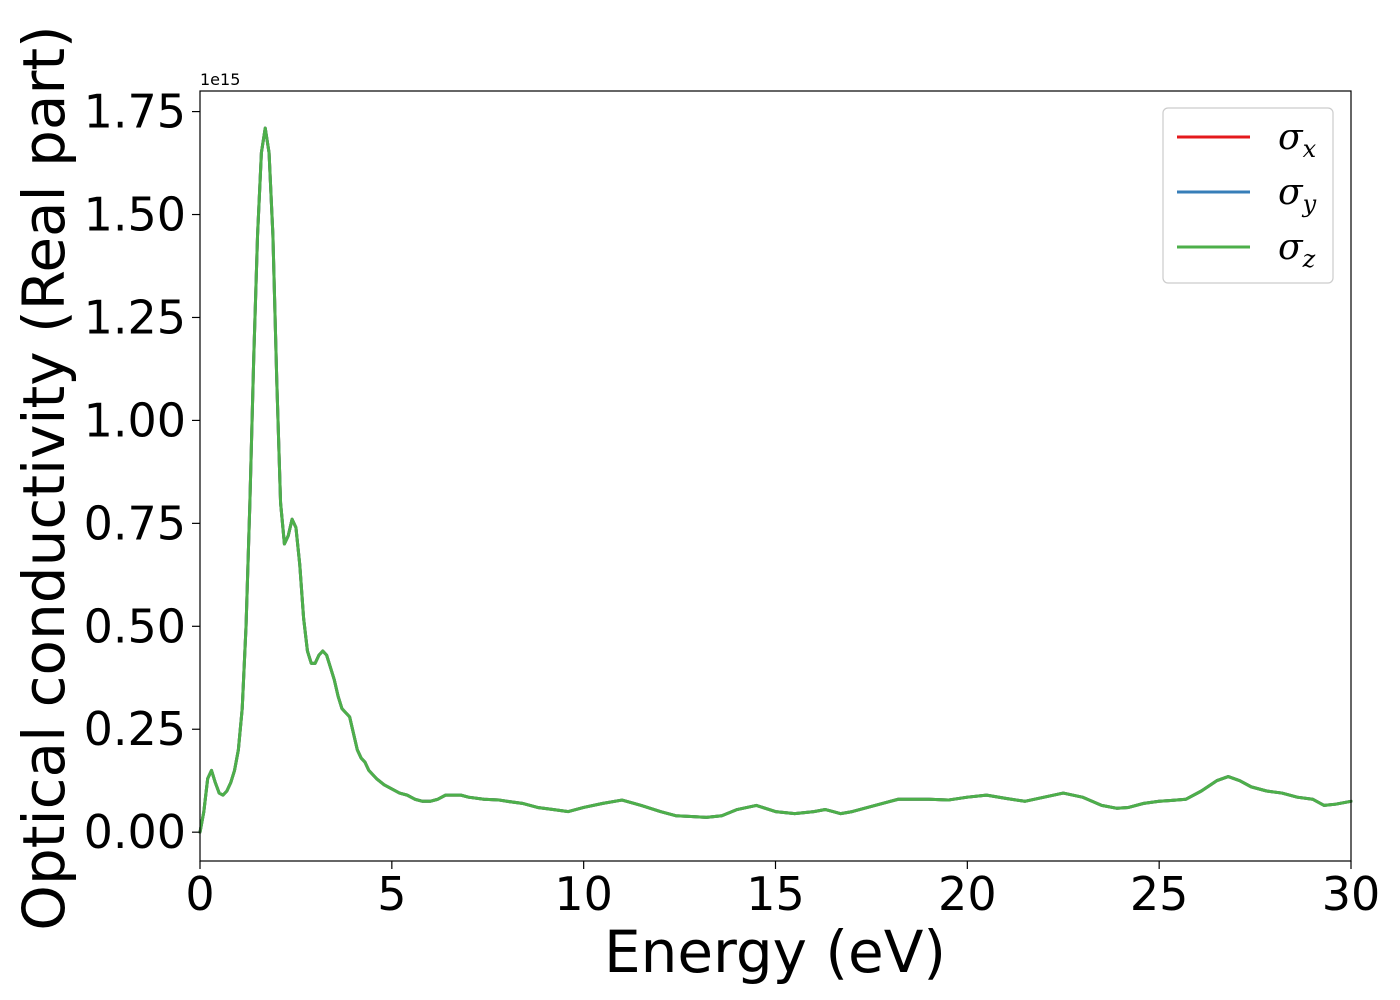 The width and height of the screenshot is (1400, 1000). I want to click on x-tick-label: 20, so click(967, 894).